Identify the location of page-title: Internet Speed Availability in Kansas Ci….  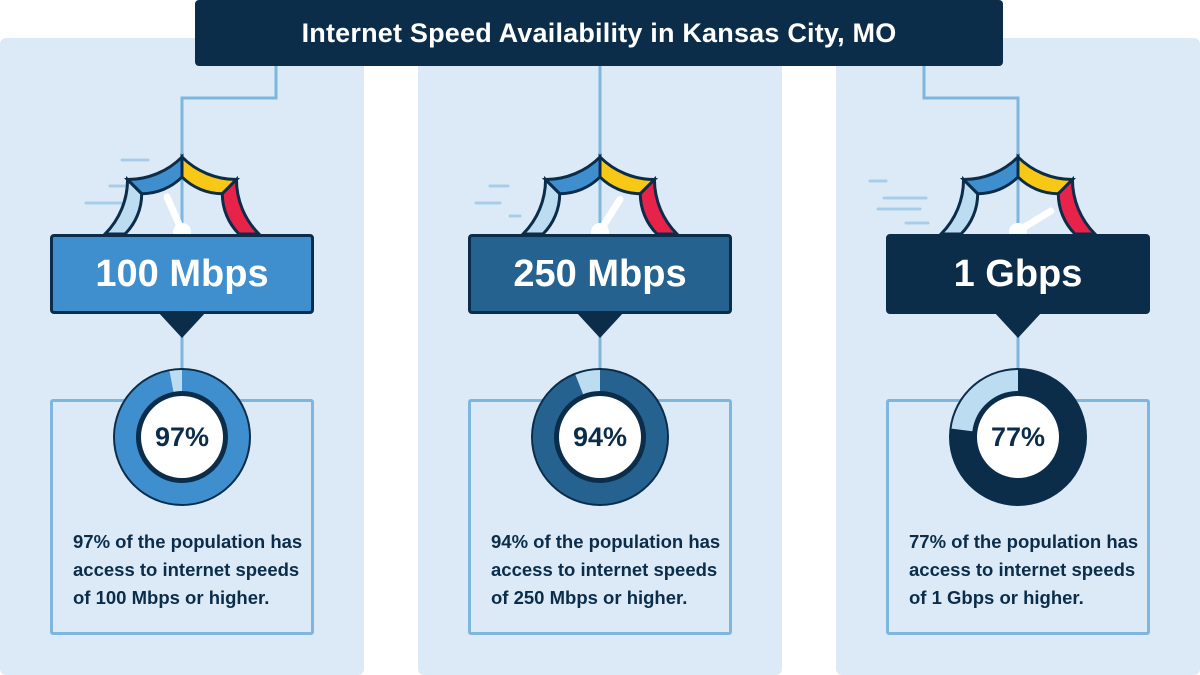
(599, 33).